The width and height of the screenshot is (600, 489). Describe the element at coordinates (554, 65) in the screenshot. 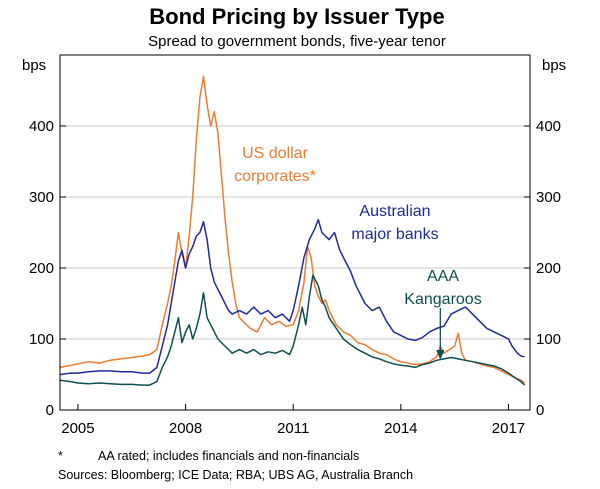

I see `y-axis-unit-right: bps` at that location.